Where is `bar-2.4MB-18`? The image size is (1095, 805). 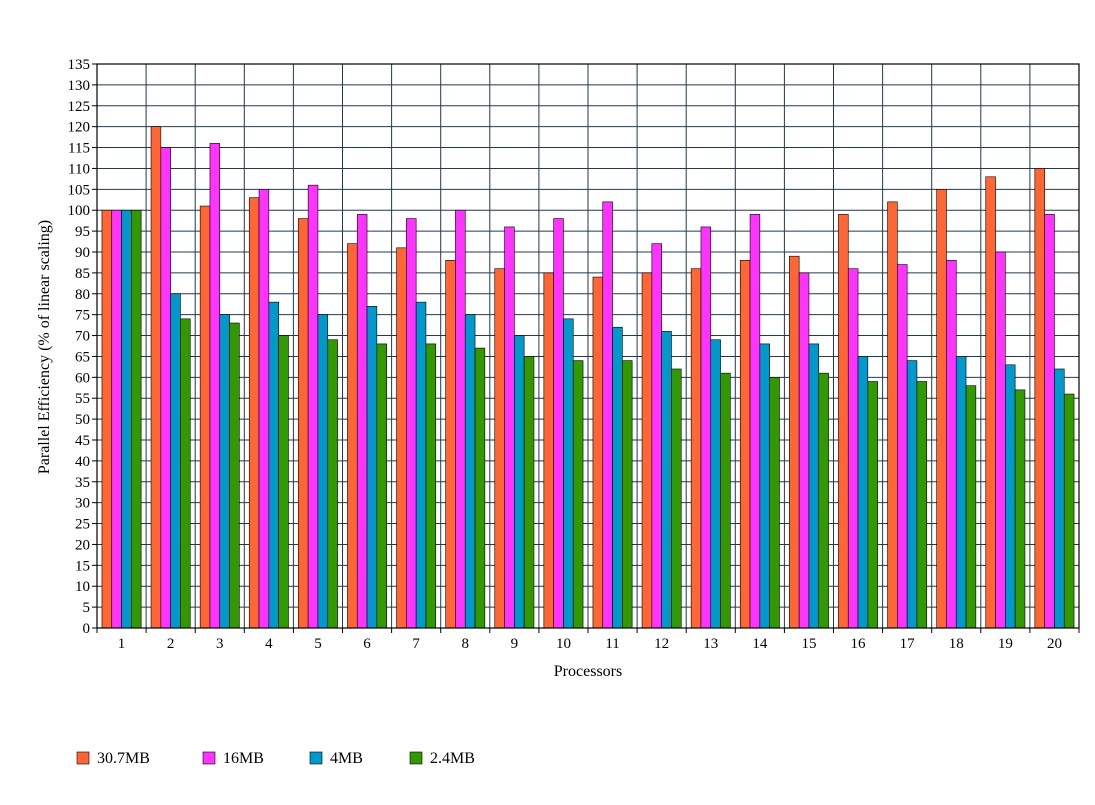 bar-2.4MB-18 is located at coordinates (971, 507).